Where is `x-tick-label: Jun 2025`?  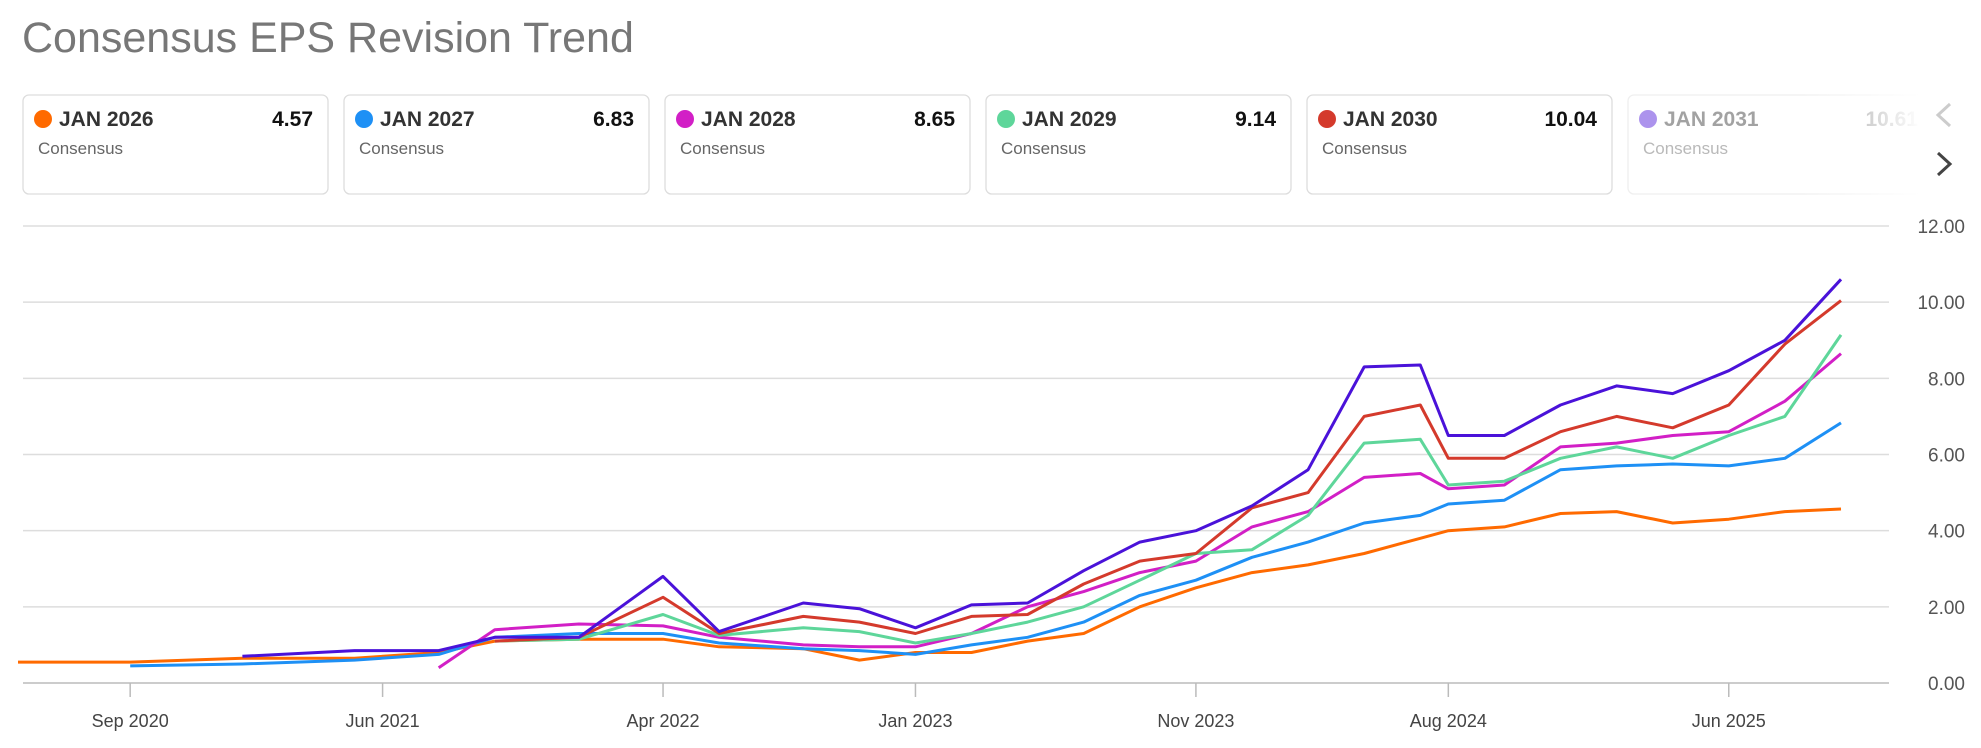 x-tick-label: Jun 2025 is located at coordinates (1729, 721).